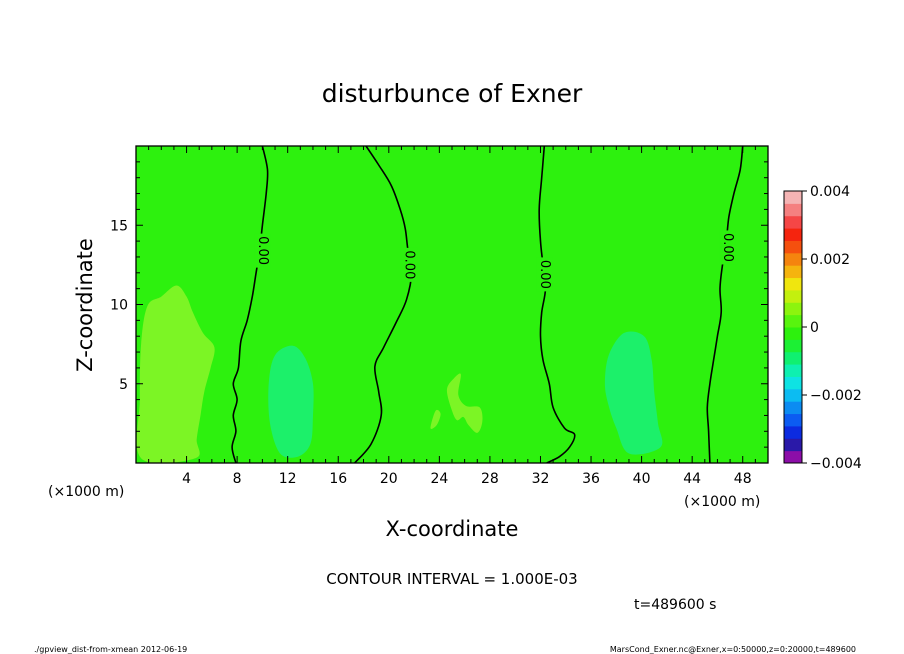 The image size is (904, 654). I want to click on x-tick-label: 16, so click(338, 479).